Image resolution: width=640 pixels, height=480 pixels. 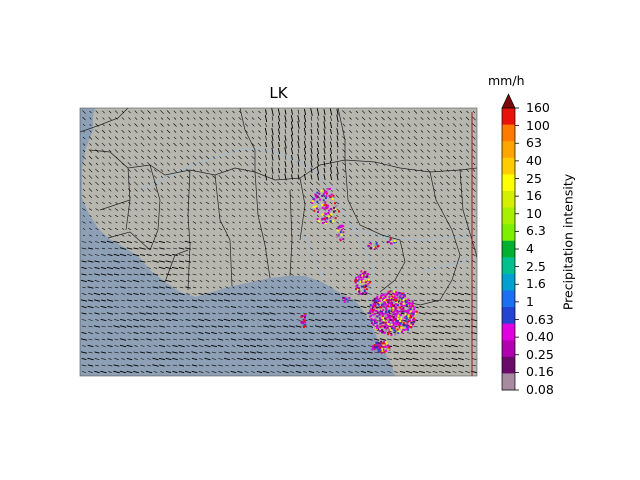 What do you see at coordinates (508, 166) in the screenshot?
I see `colorbar-segment` at bounding box center [508, 166].